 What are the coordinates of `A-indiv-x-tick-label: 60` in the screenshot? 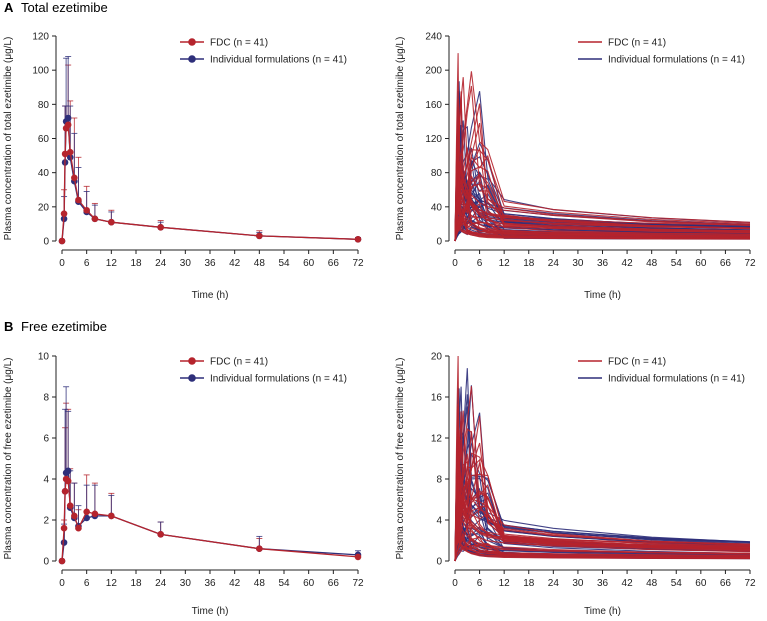 It's located at (701, 263).